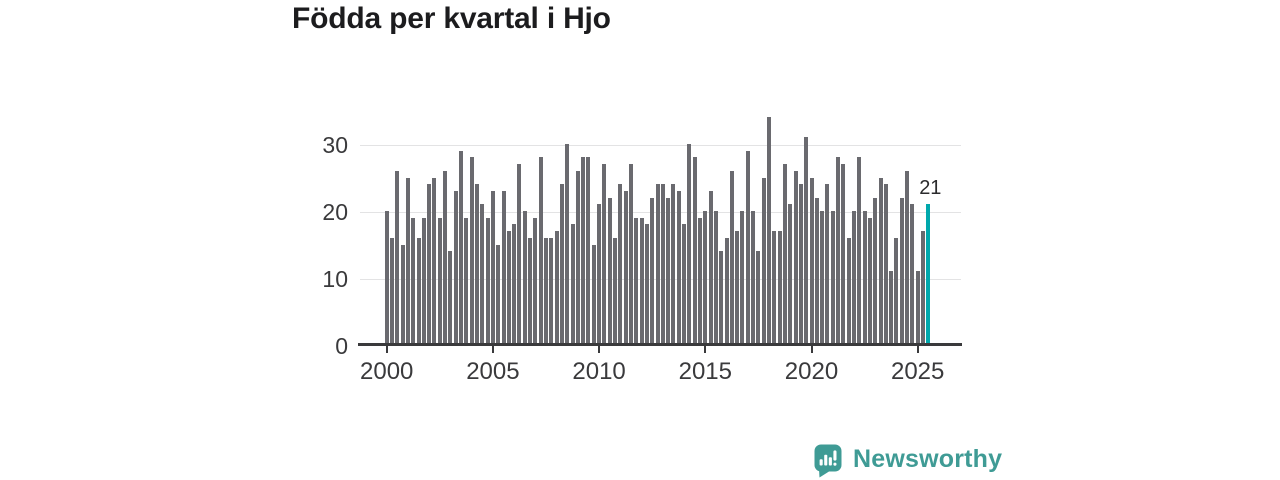 This screenshot has height=480, width=1280. I want to click on x-axis-label: 2020, so click(811, 371).